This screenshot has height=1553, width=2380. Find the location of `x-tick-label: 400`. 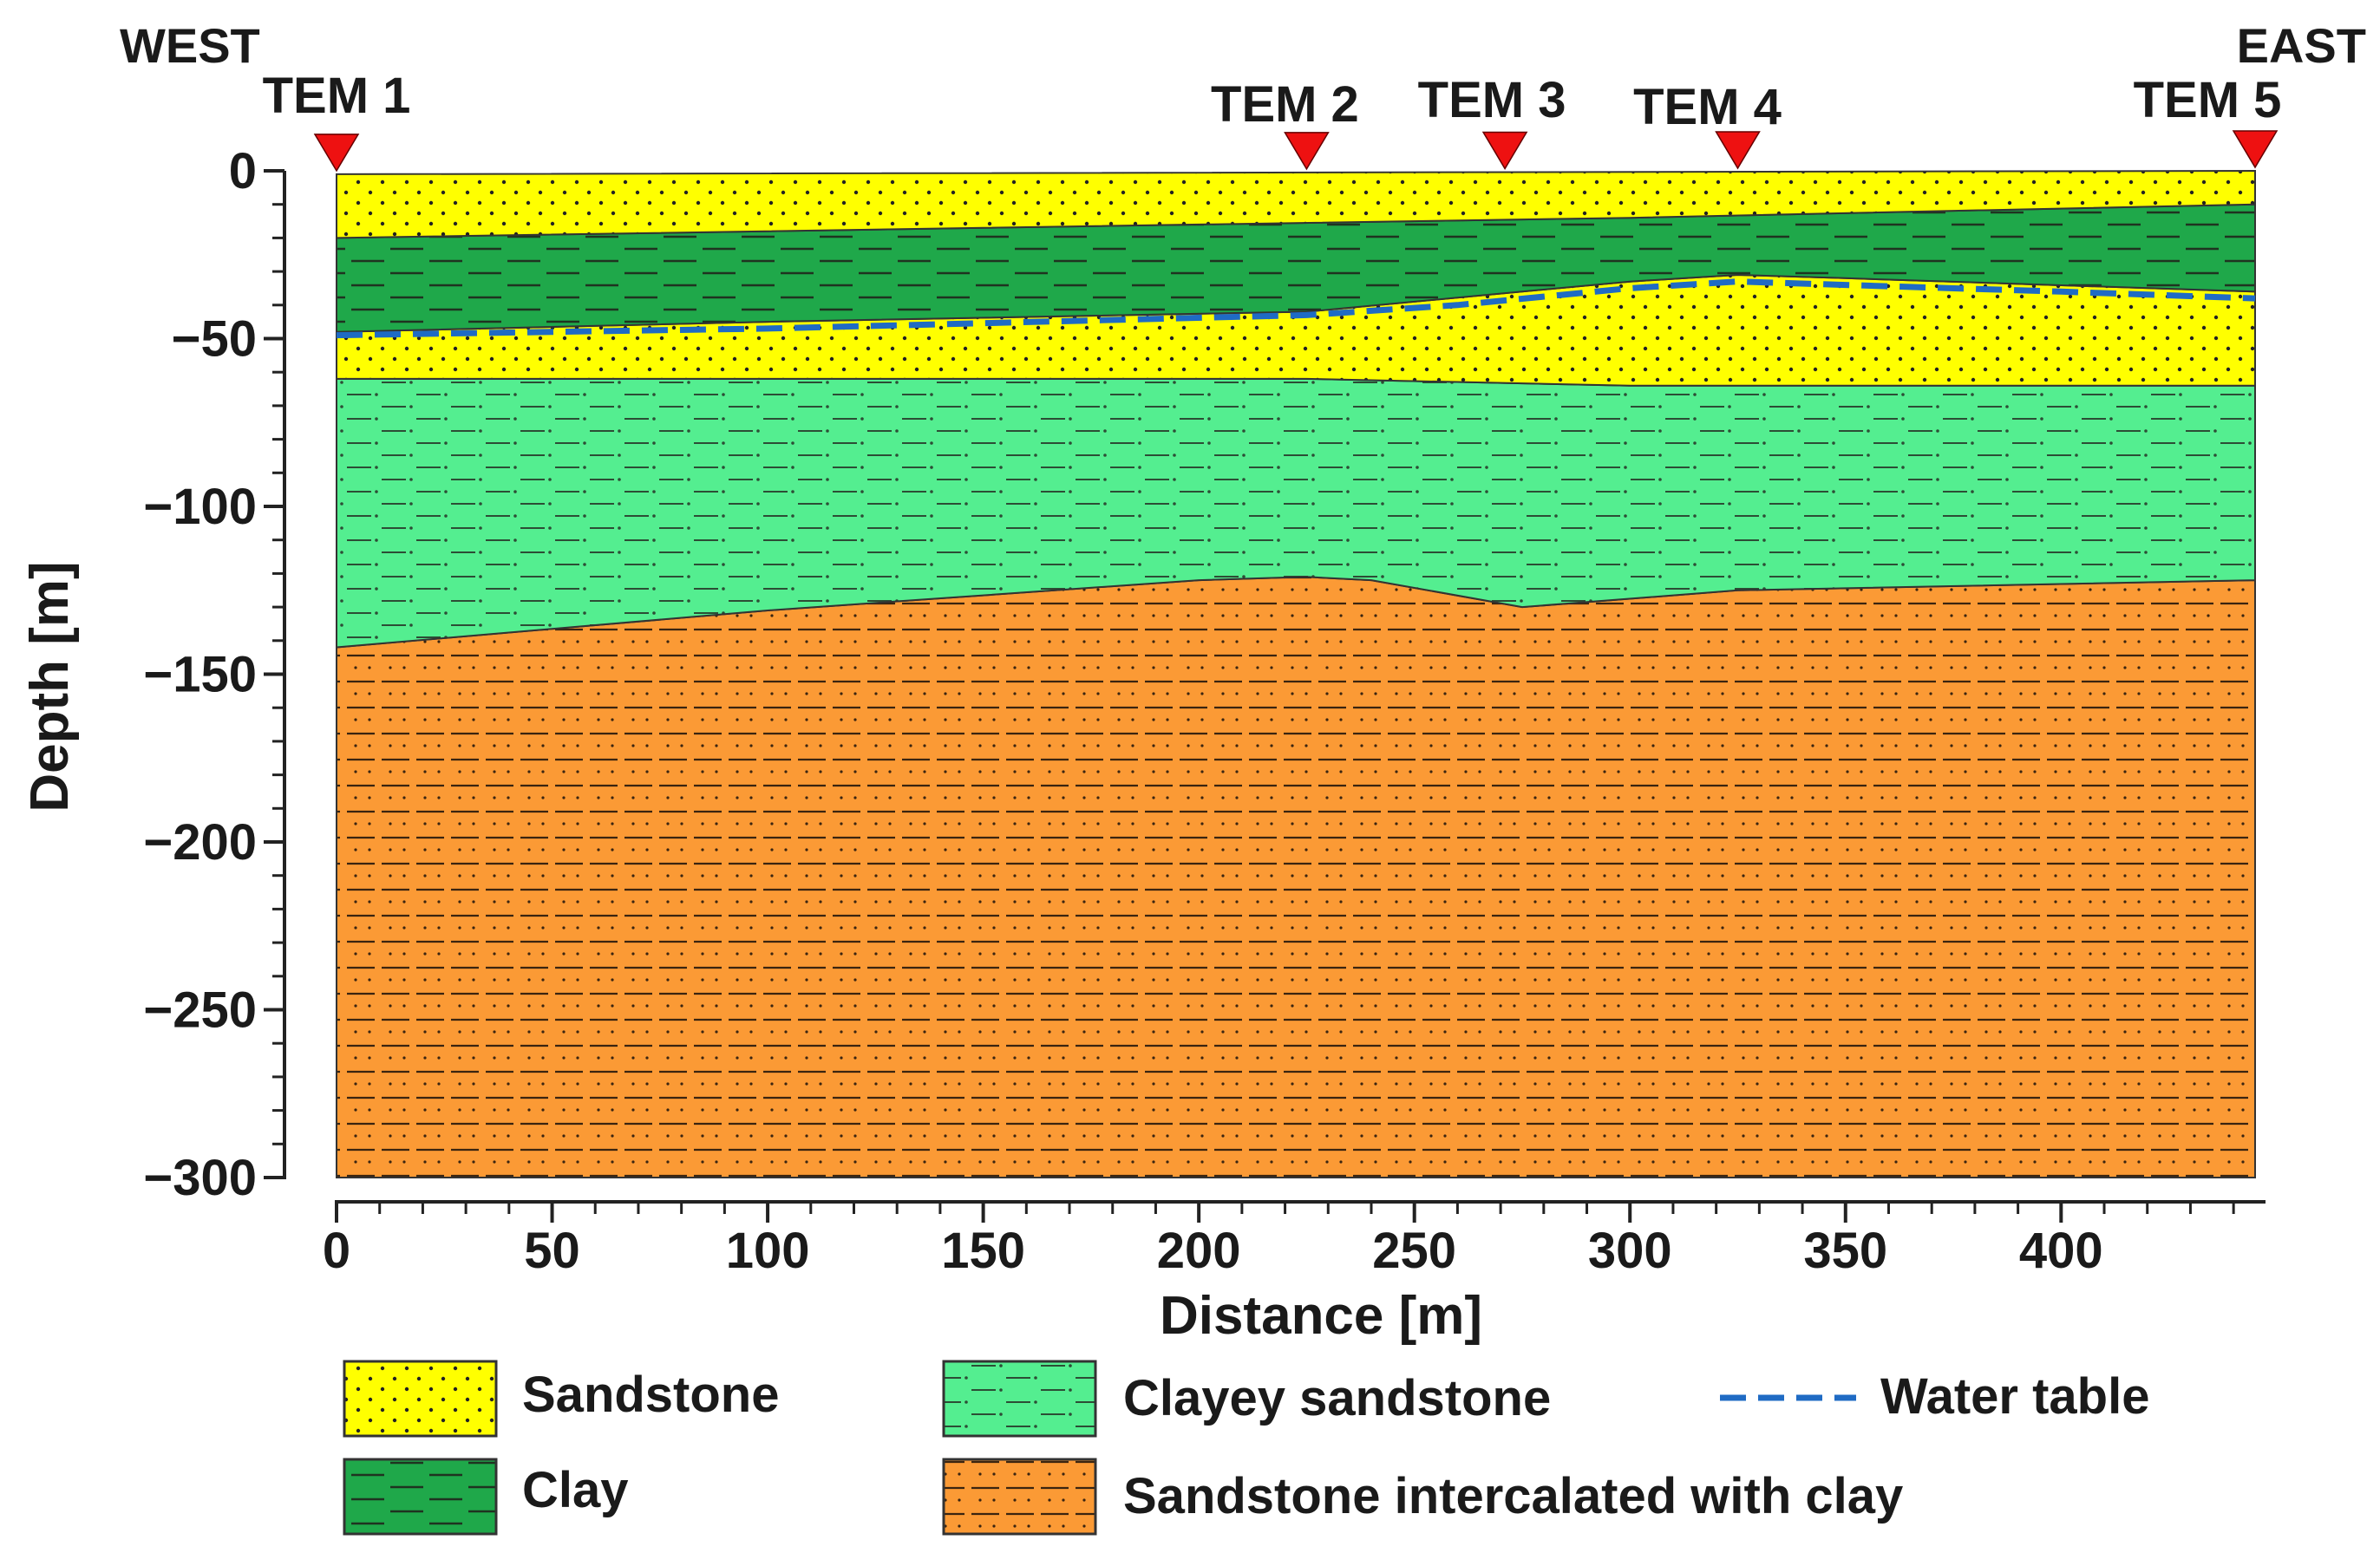

x-tick-label: 400 is located at coordinates (2061, 1251).